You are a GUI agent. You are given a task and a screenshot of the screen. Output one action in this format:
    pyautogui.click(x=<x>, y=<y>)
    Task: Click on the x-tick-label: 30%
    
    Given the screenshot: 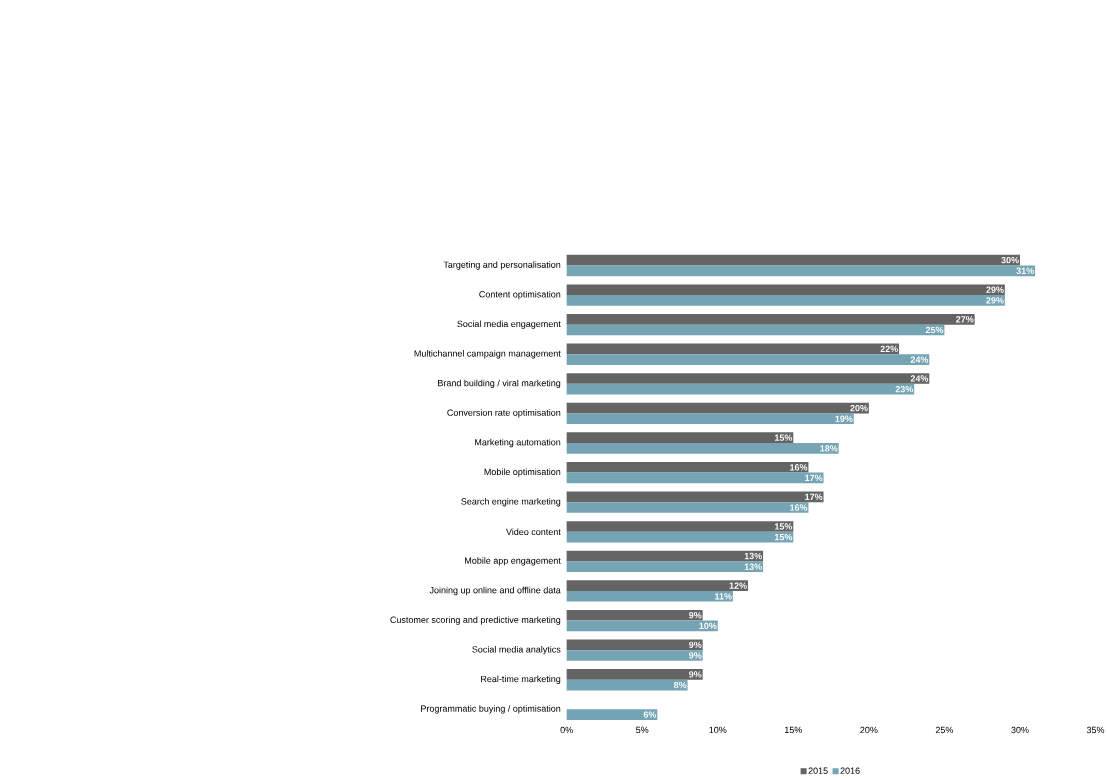 What is the action you would take?
    pyautogui.click(x=1020, y=730)
    